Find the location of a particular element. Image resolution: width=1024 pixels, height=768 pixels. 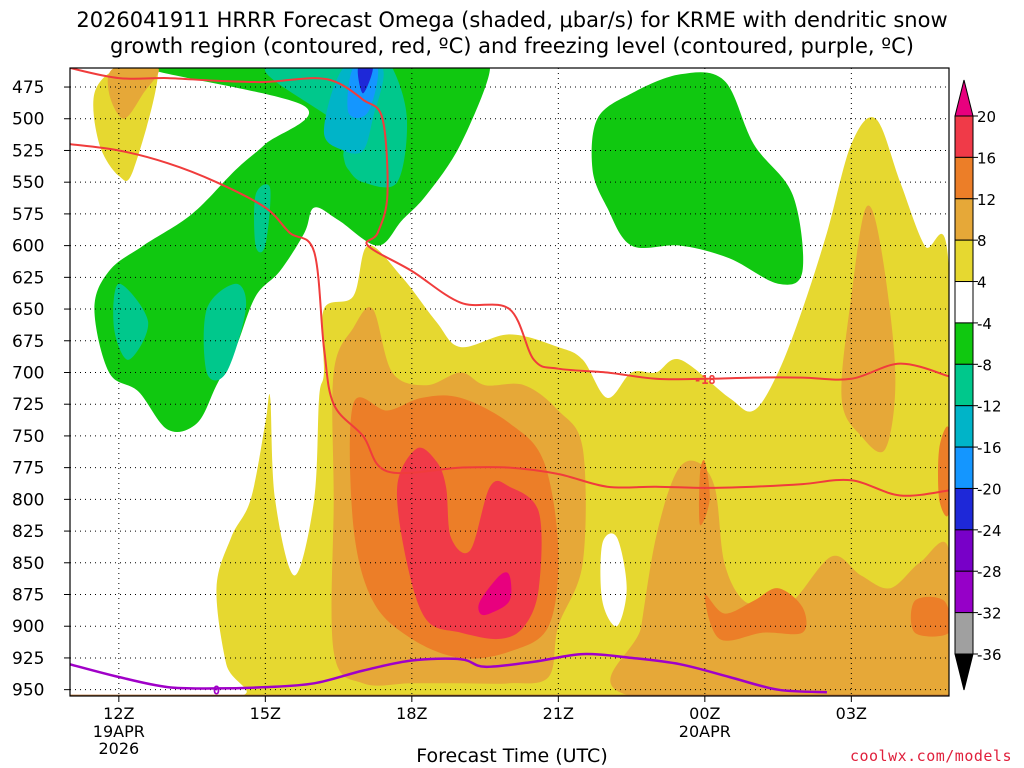

colorbar-label: 12 is located at coordinates (986, 200).